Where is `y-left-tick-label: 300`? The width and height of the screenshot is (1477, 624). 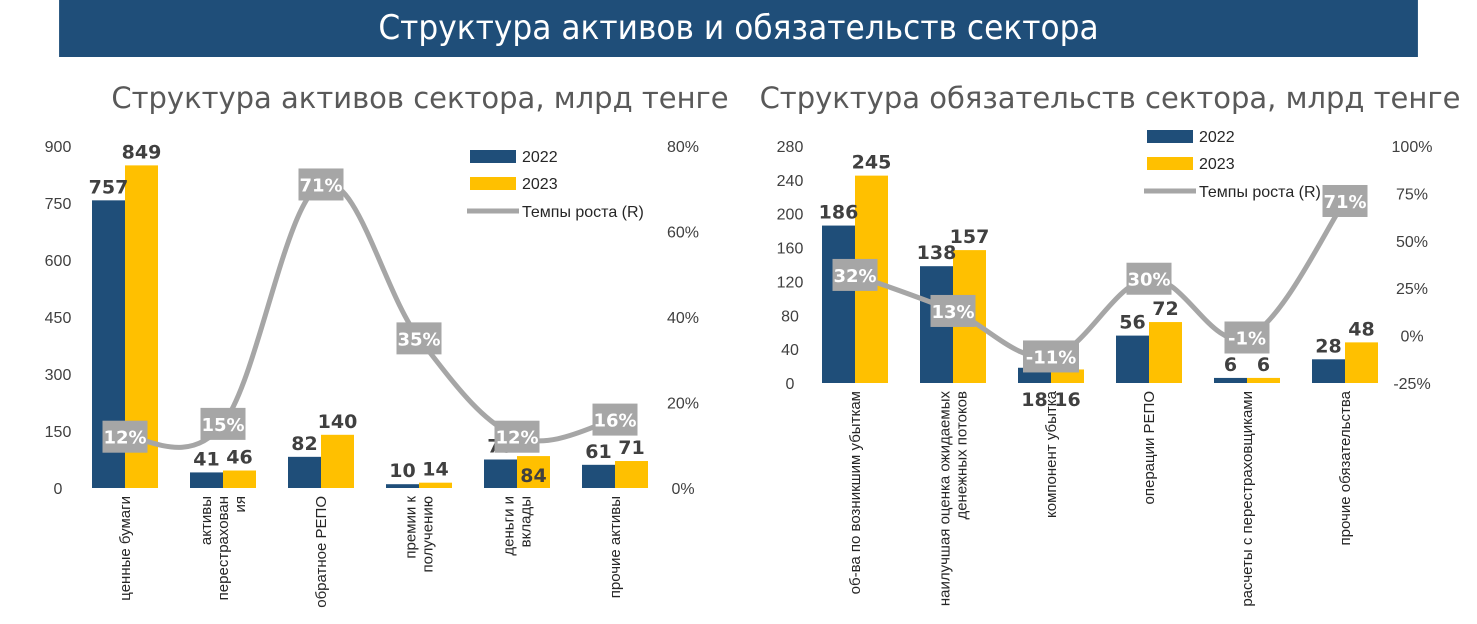 y-left-tick-label: 300 is located at coordinates (58, 375).